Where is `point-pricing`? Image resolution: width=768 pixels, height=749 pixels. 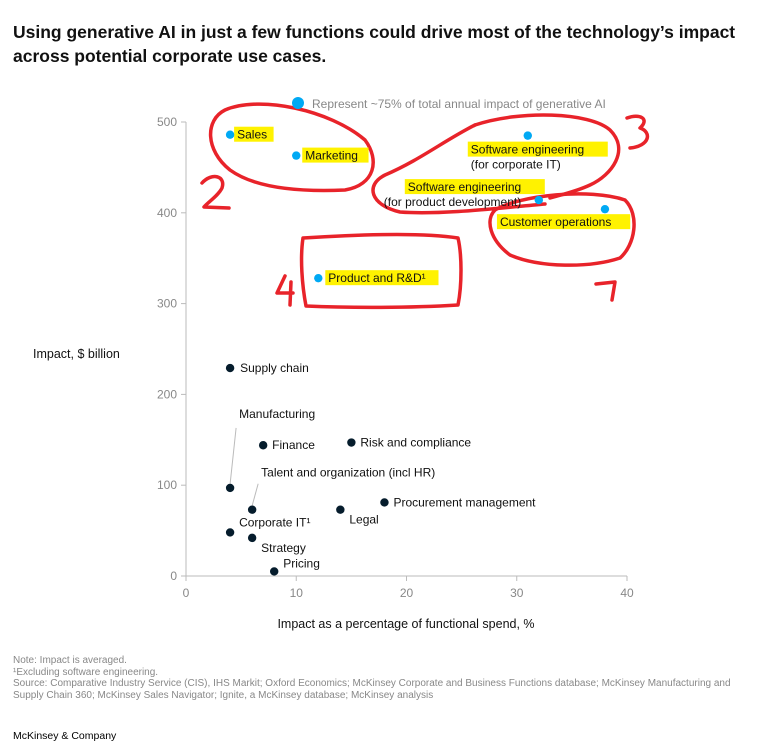 point-pricing is located at coordinates (274, 571).